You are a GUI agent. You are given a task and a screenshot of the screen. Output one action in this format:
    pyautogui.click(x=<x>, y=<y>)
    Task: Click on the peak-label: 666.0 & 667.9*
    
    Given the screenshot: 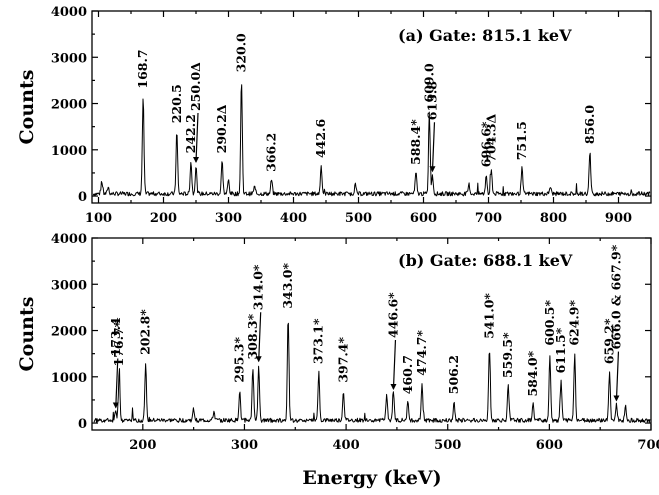 What is the action you would take?
    pyautogui.click(x=615, y=296)
    